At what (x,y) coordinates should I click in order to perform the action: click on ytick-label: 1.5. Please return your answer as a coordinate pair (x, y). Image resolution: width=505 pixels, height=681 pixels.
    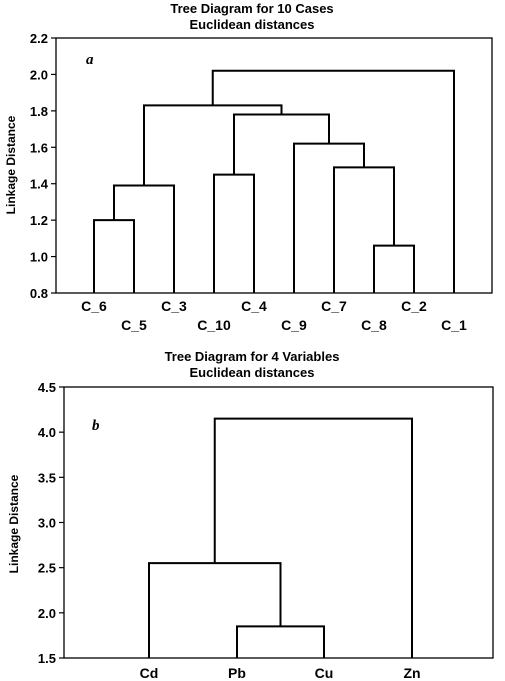
    Looking at the image, I should click on (47, 658).